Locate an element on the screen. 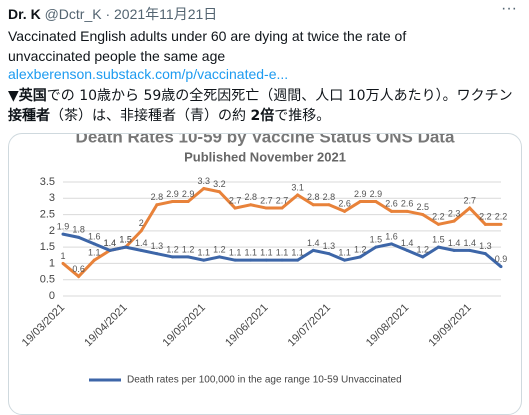 This screenshot has height=415, width=529. author-handle: @Dctr_K is located at coordinates (73, 14).